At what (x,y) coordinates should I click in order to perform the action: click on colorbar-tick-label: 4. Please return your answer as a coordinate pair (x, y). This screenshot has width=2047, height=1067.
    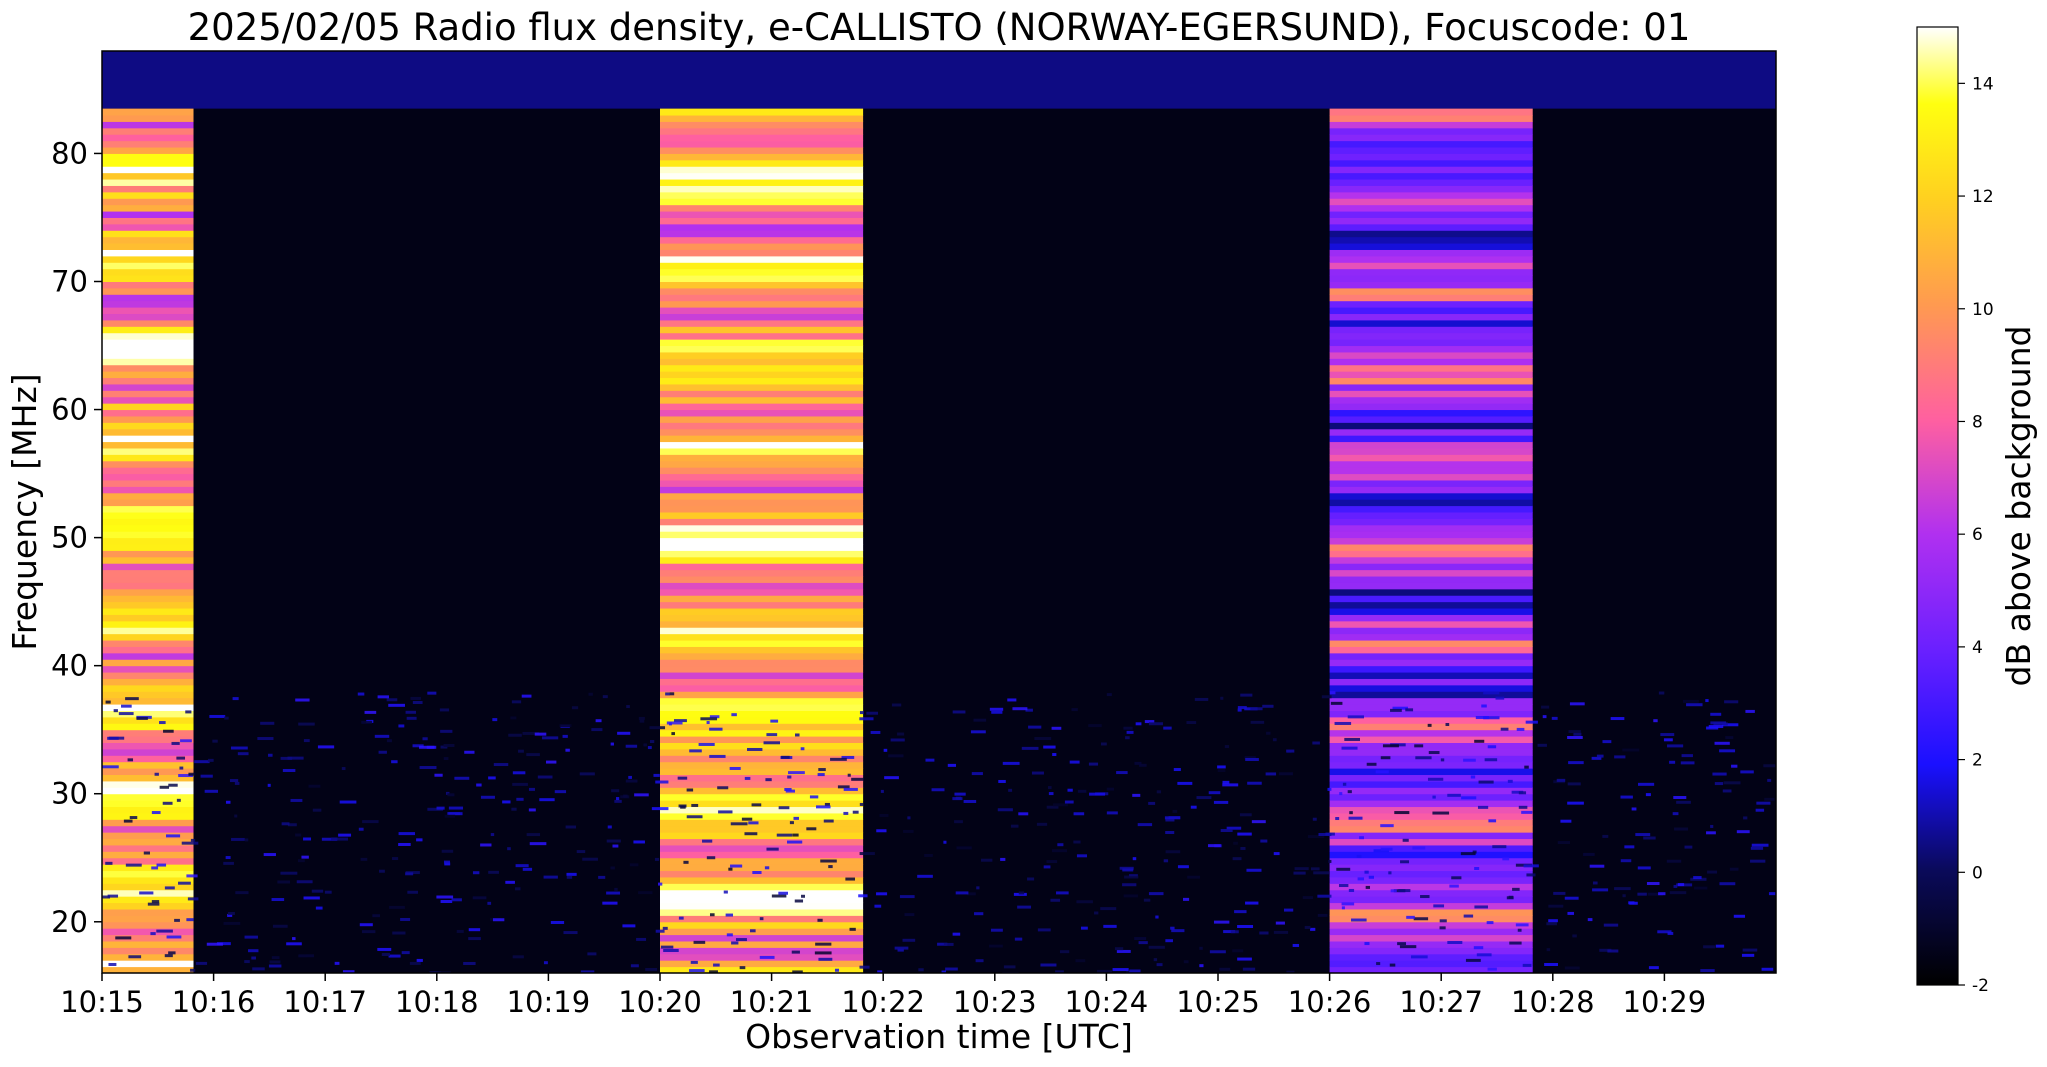
    Looking at the image, I should click on (1977, 648).